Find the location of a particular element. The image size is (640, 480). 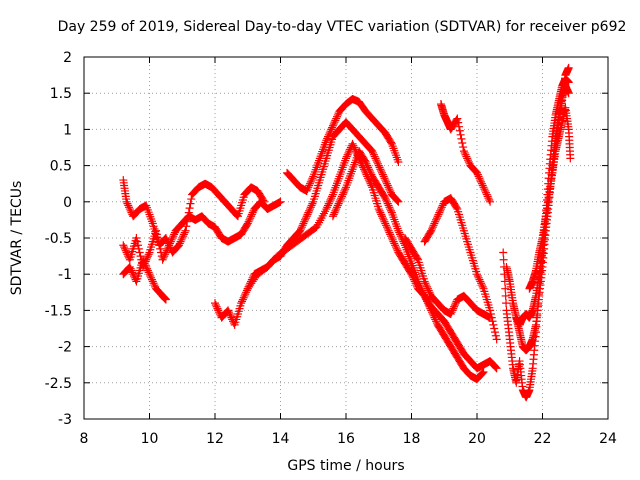

x-tick-label: 22 is located at coordinates (543, 439).